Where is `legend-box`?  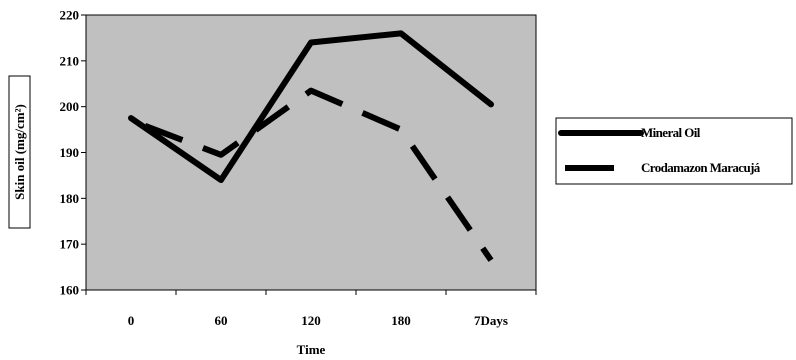
legend-box is located at coordinates (674, 151).